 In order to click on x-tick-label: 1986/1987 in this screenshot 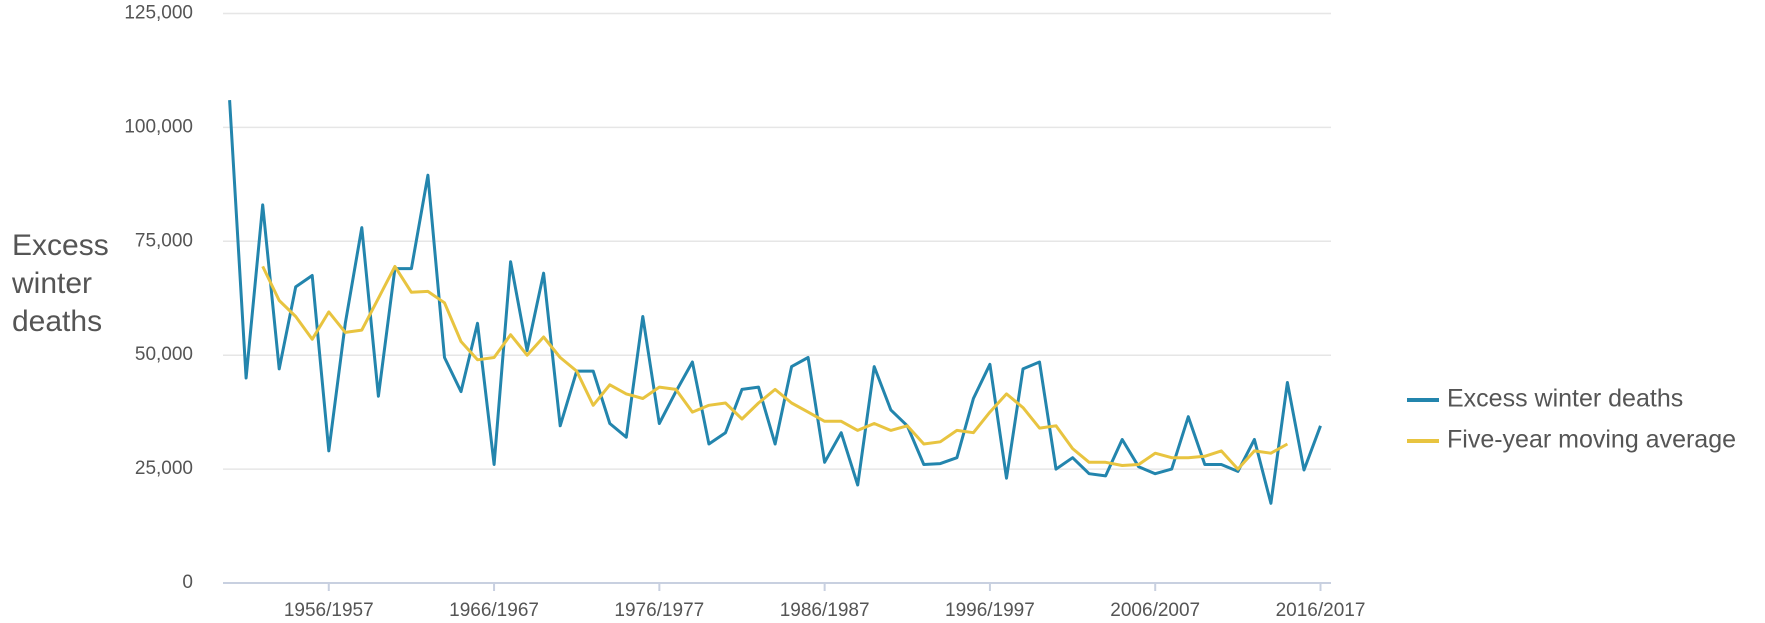, I will do `click(825, 610)`.